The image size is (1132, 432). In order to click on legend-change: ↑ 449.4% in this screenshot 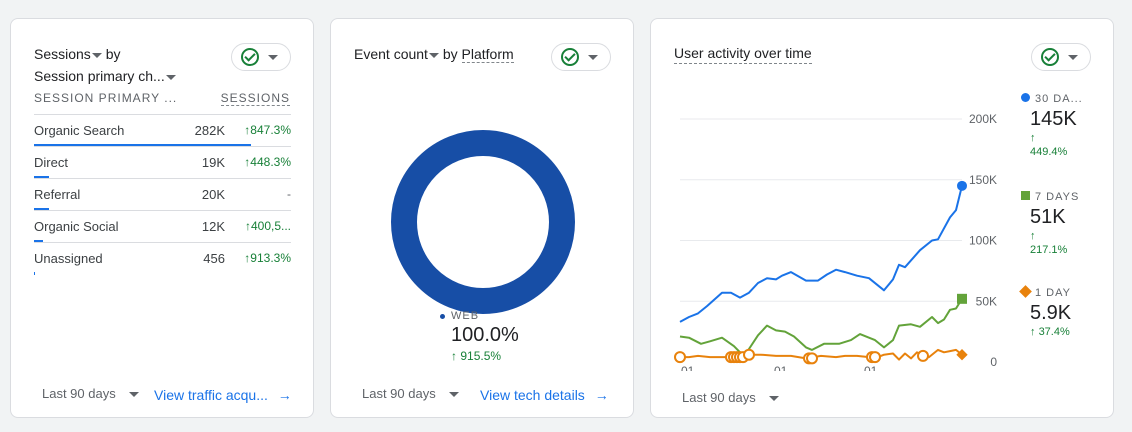, I will do `click(1065, 145)`.